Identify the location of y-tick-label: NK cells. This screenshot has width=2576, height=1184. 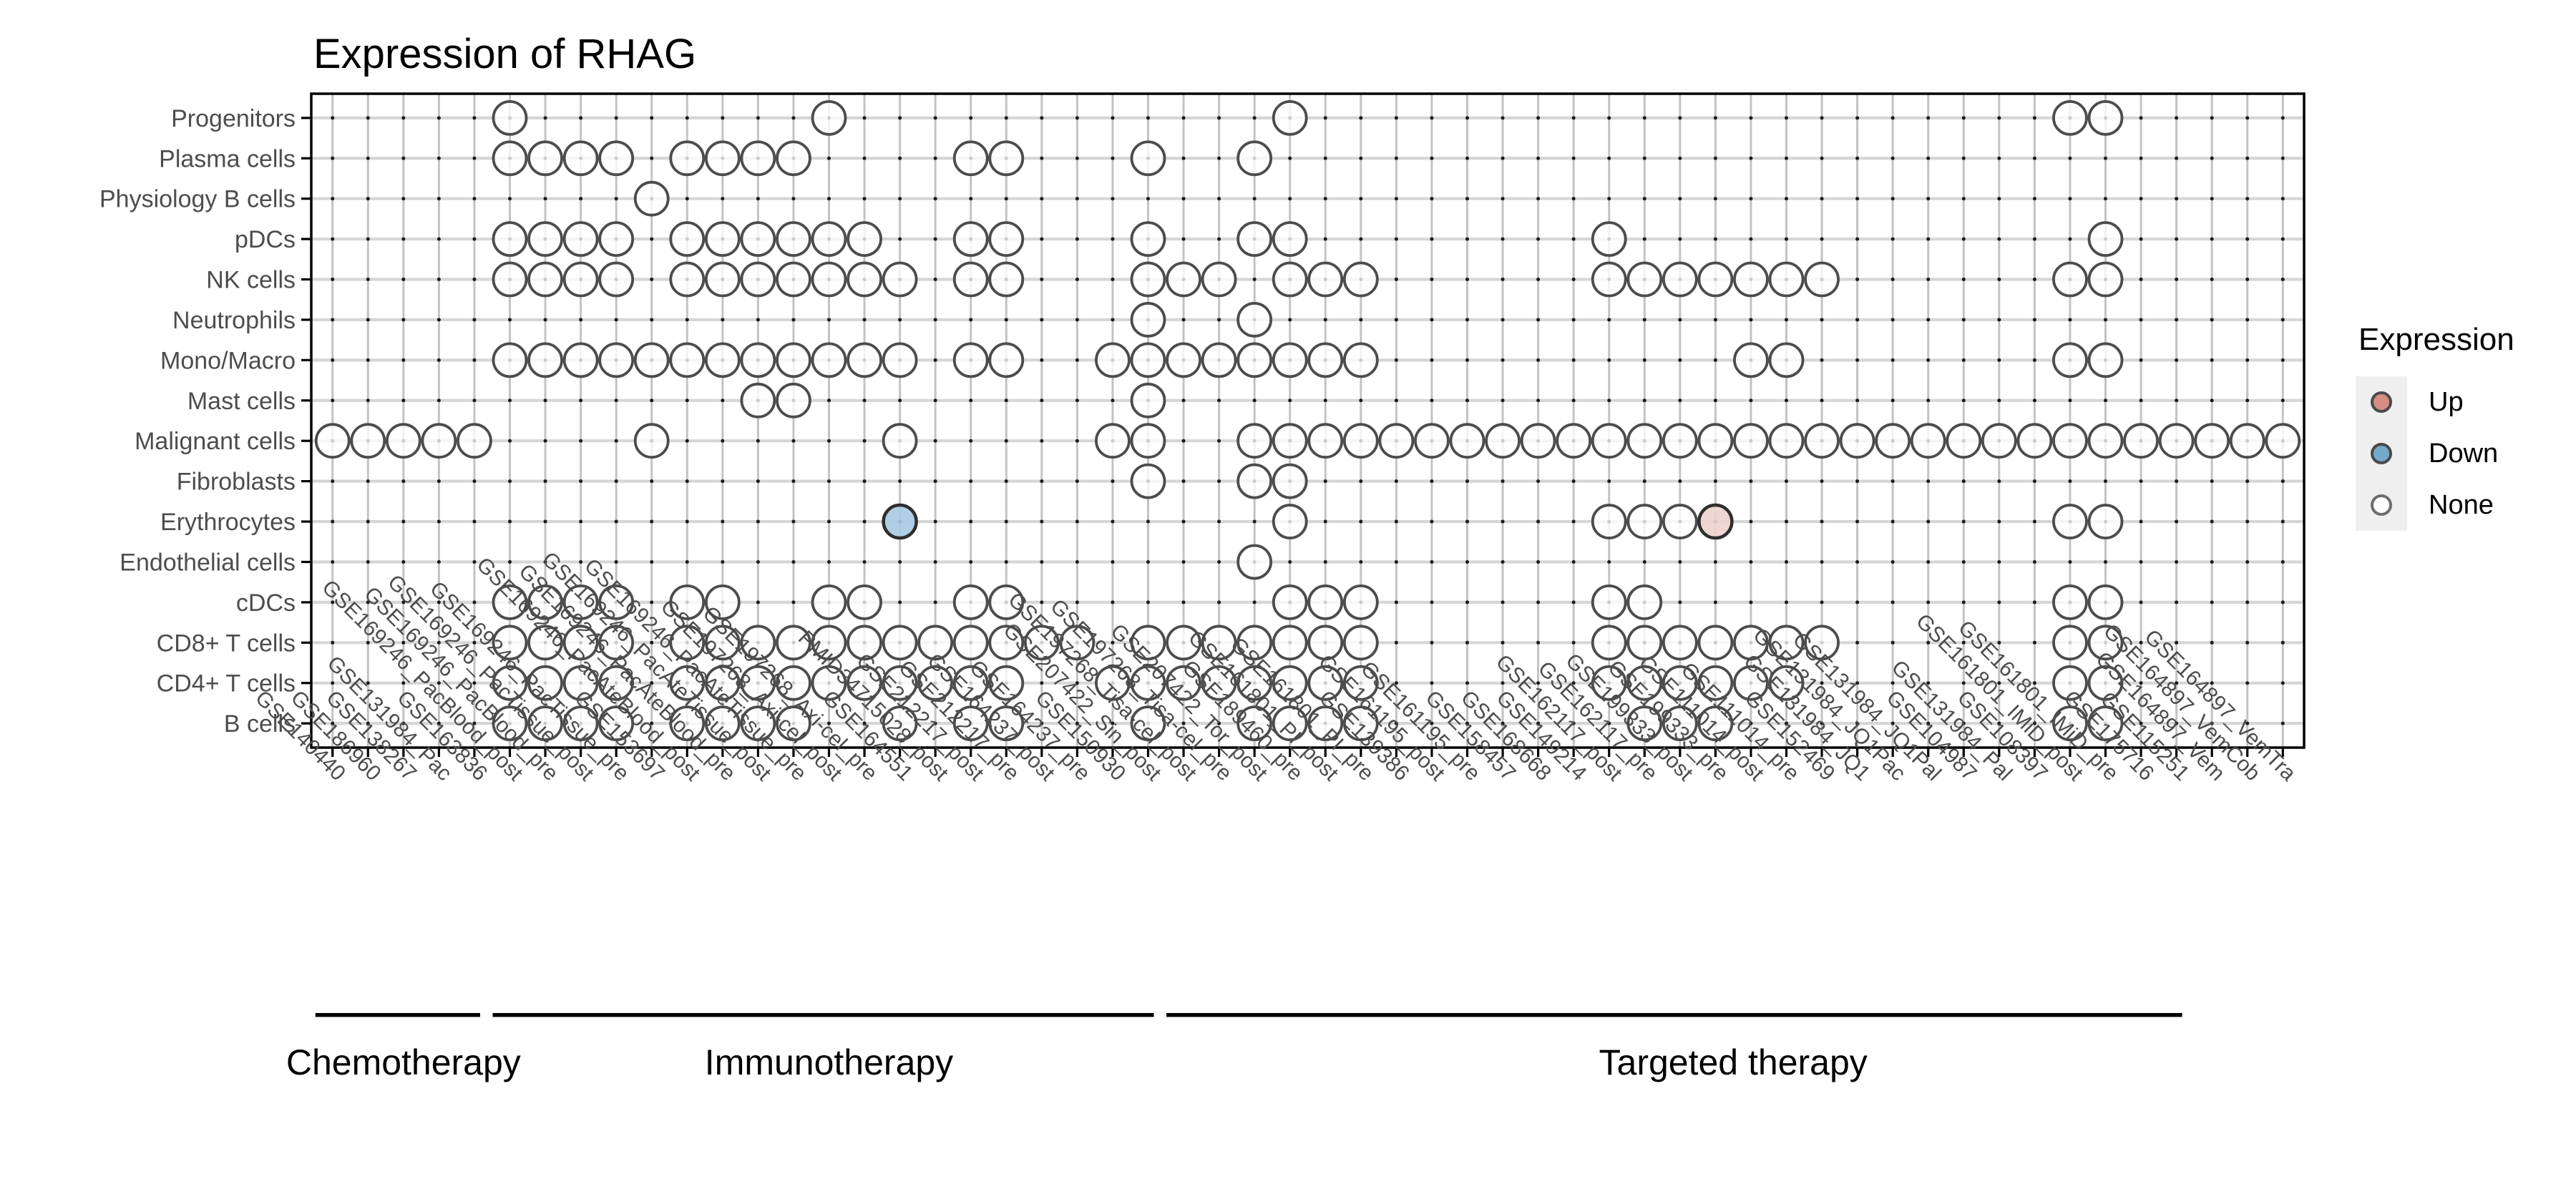
(251, 280).